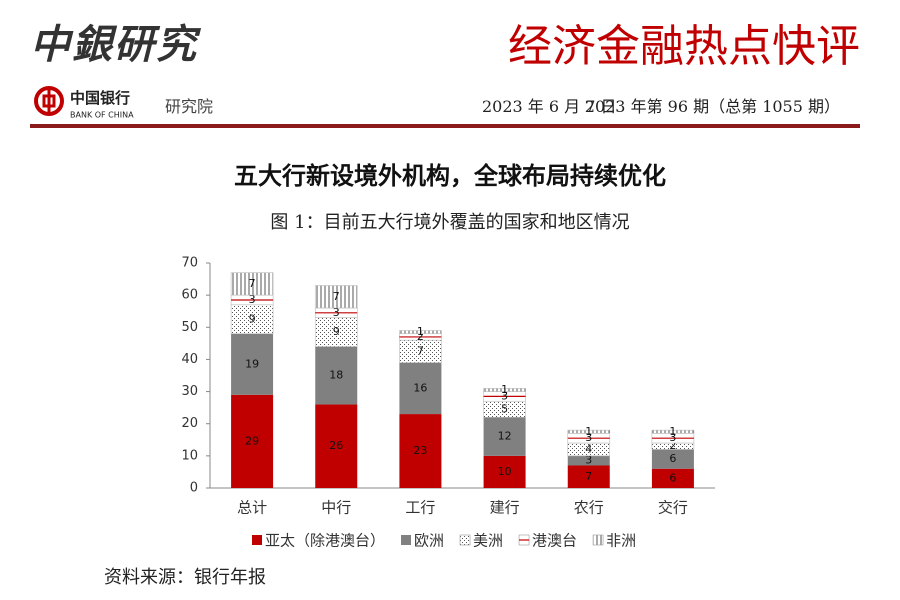 The width and height of the screenshot is (900, 600). What do you see at coordinates (189, 263) in the screenshot?
I see `y-tick-label: 70` at bounding box center [189, 263].